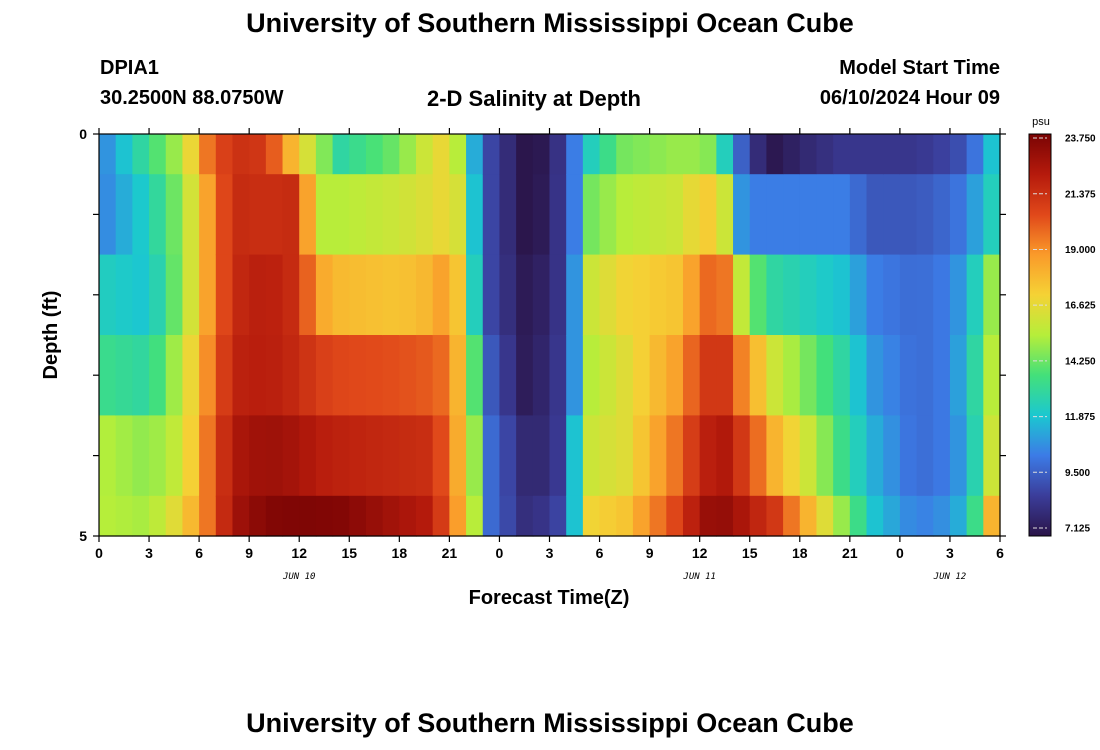 The image size is (1100, 750). I want to click on x-tick-label: 3, so click(149, 553).